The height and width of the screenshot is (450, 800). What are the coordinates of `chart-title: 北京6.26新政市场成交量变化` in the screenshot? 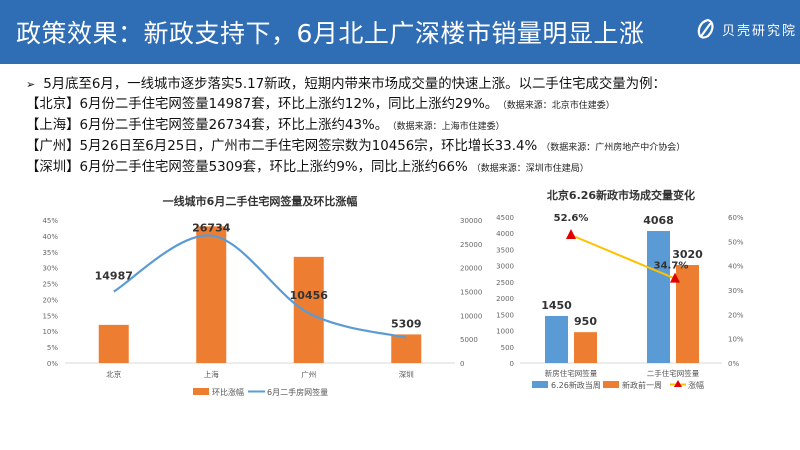 It's located at (621, 195).